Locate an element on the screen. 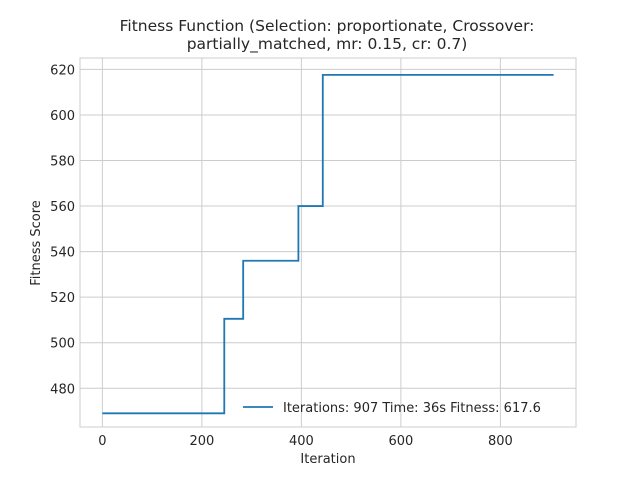  x-tick-label: 400 is located at coordinates (301, 441).